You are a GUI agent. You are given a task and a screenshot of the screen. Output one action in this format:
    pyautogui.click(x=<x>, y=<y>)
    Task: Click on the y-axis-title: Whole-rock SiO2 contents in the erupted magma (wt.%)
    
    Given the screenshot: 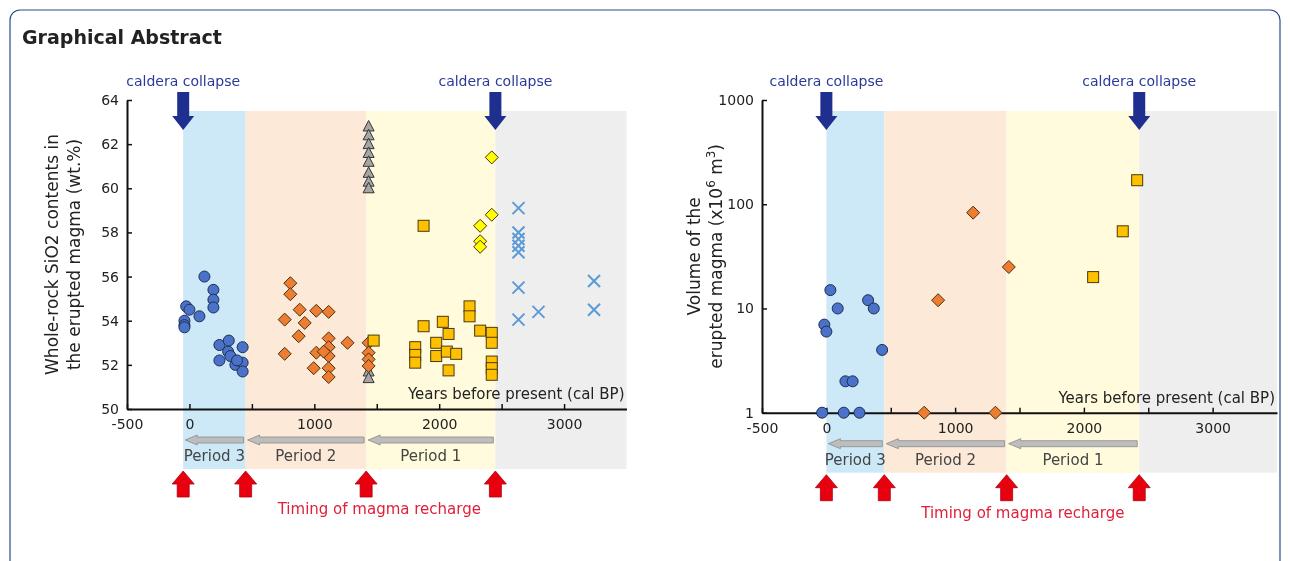 What is the action you would take?
    pyautogui.click(x=63, y=254)
    